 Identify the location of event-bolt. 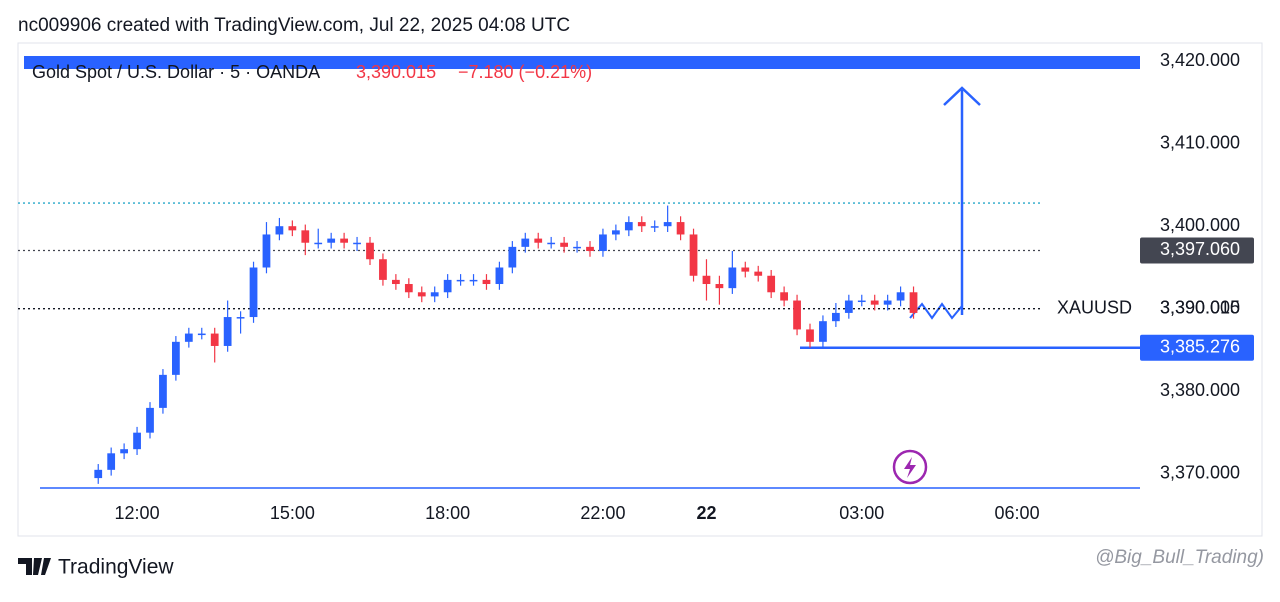
(910, 467).